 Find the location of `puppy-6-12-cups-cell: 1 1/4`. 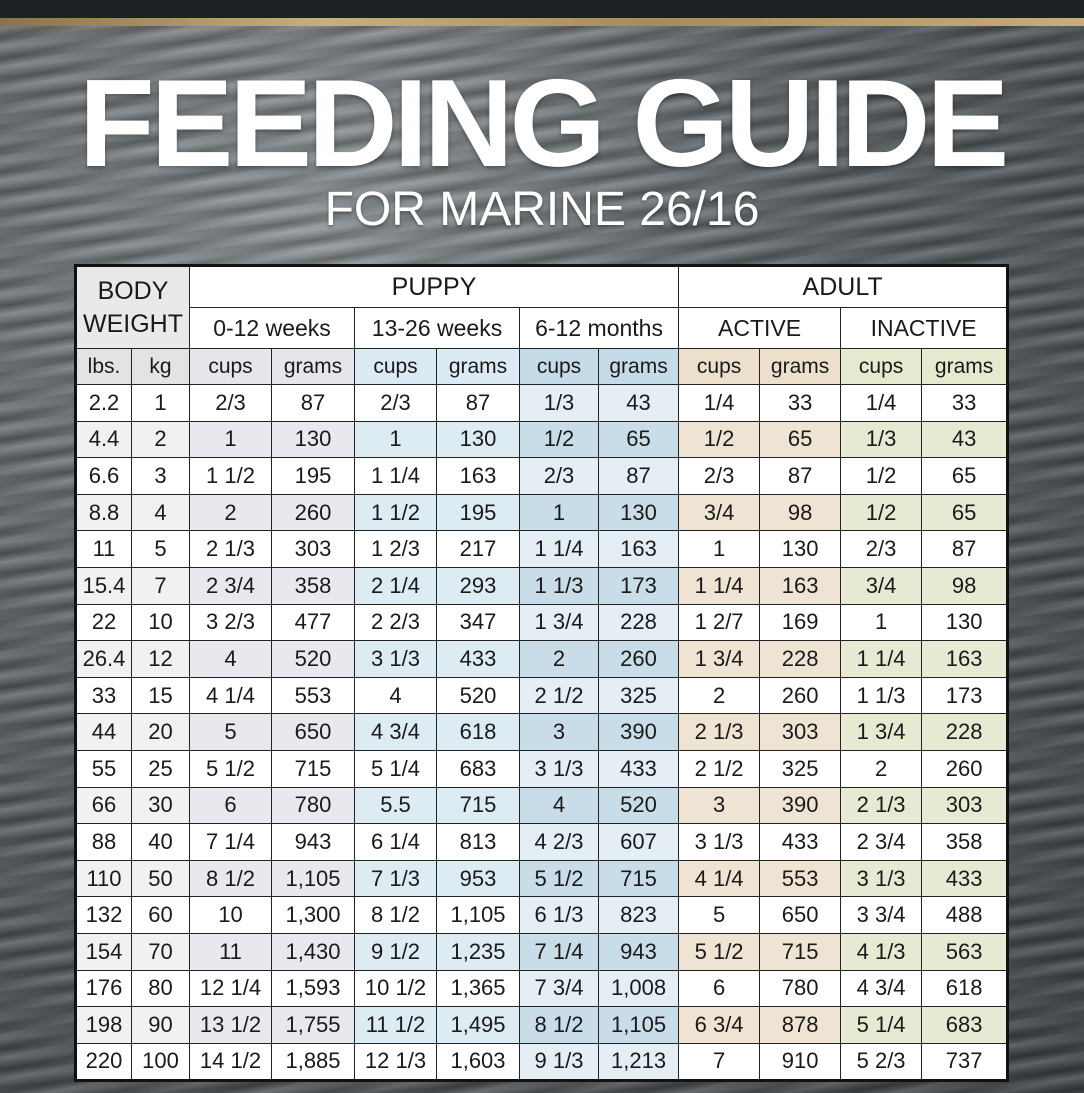

puppy-6-12-cups-cell: 1 1/4 is located at coordinates (559, 549).